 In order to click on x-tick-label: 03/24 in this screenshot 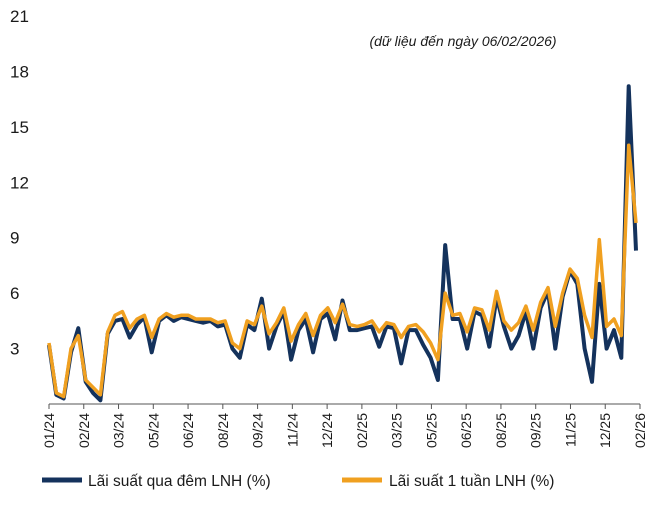, I will do `click(119, 430)`.